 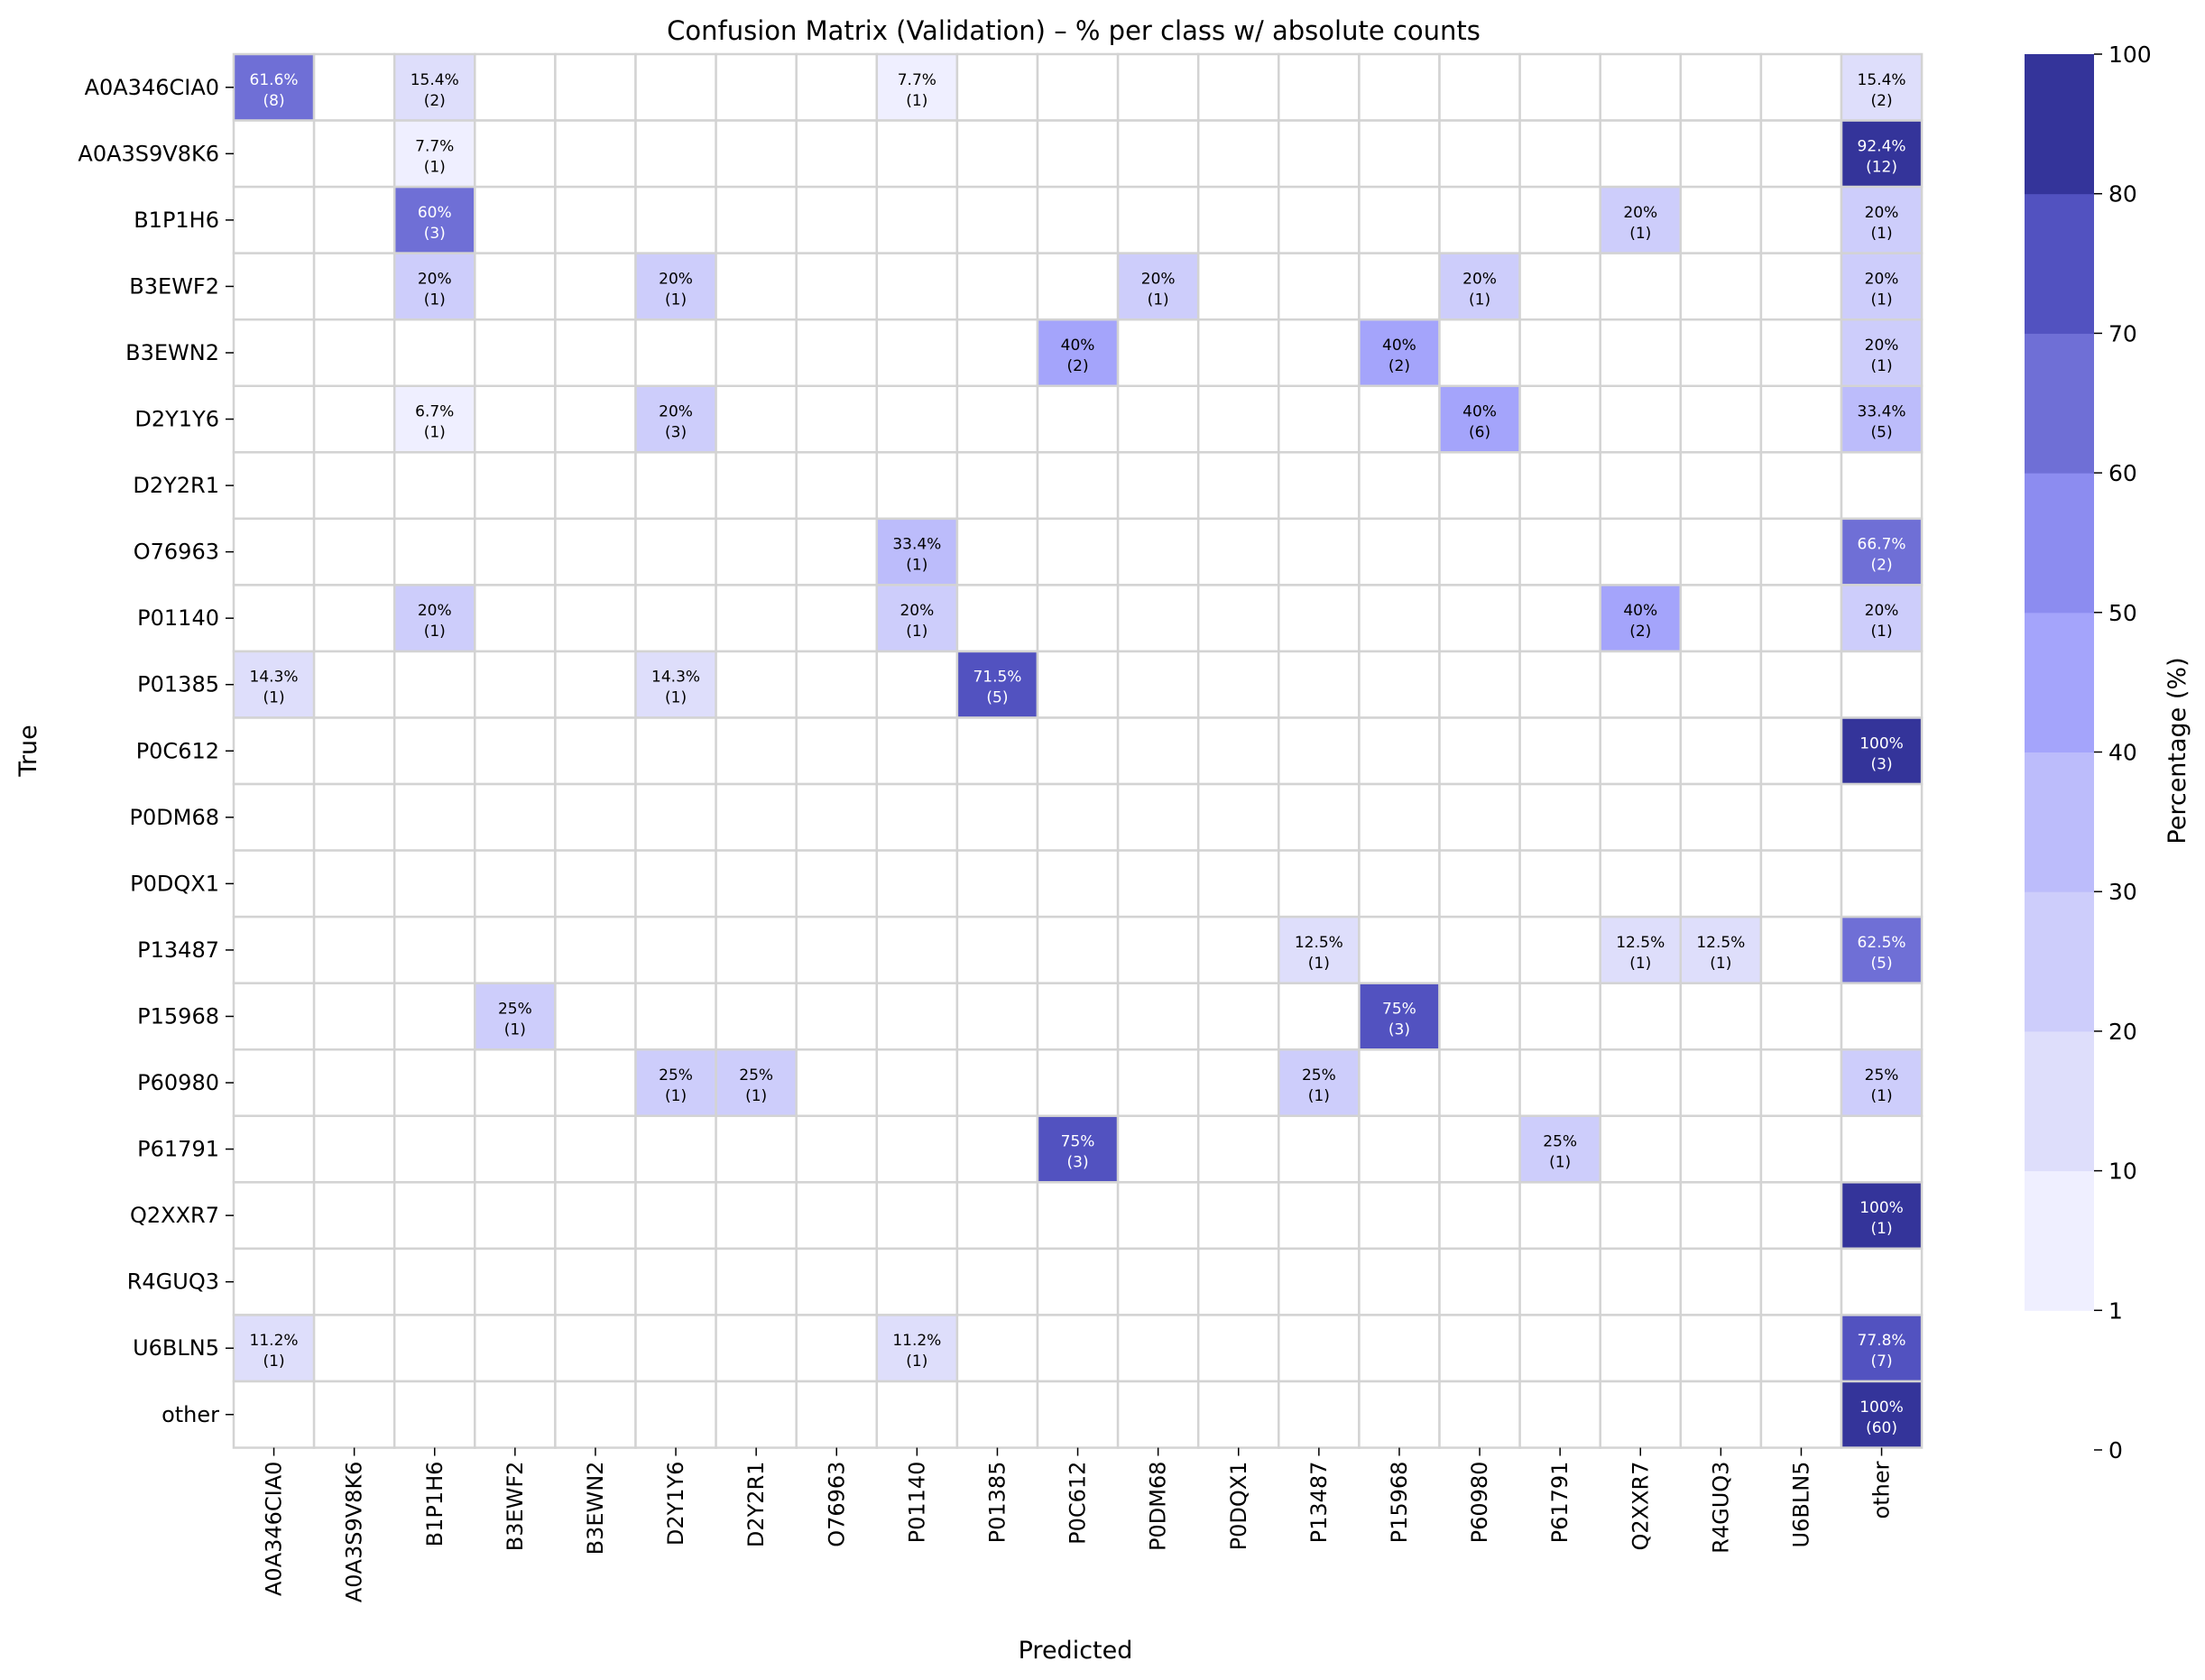 I want to click on heatmap-cell-d2y1y6-p13487, so click(x=1320, y=419).